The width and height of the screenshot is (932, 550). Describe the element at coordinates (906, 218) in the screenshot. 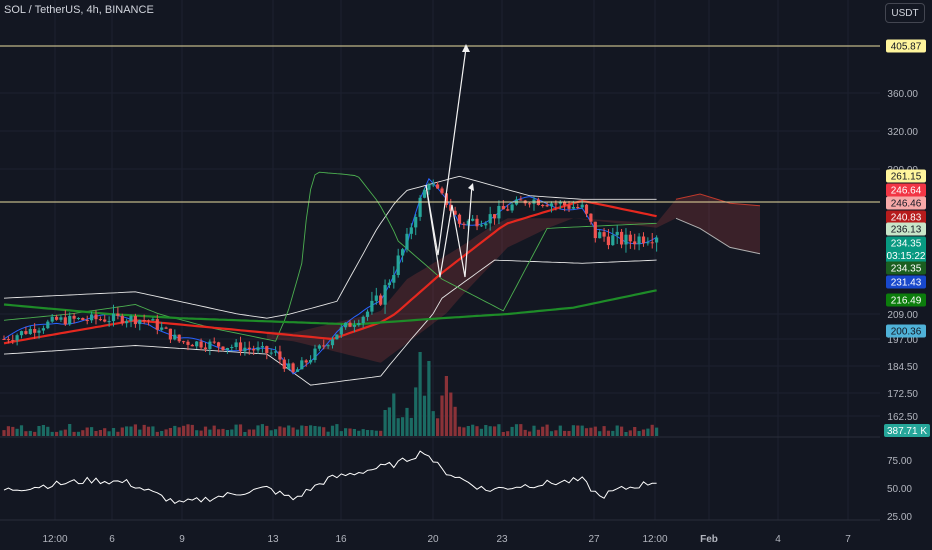

I see `price-label: 240.83` at that location.